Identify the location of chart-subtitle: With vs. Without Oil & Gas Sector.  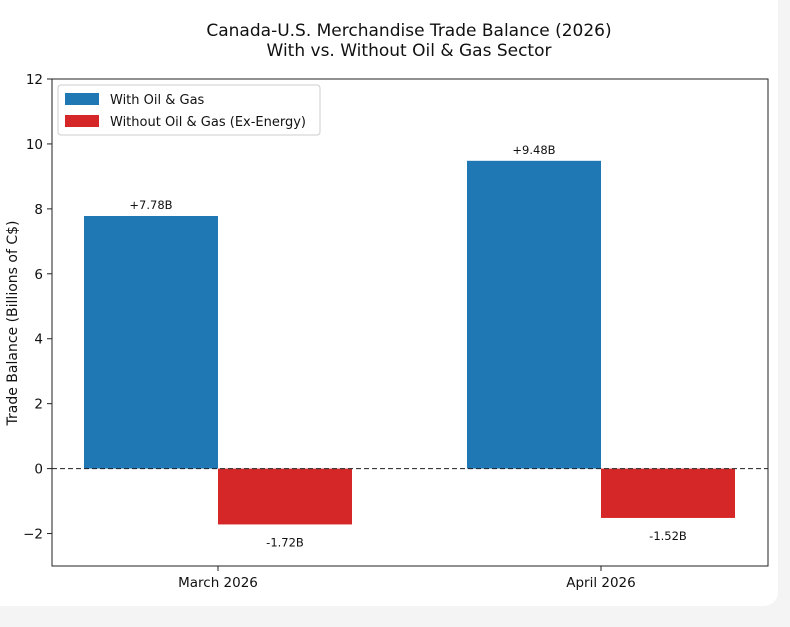
(409, 51).